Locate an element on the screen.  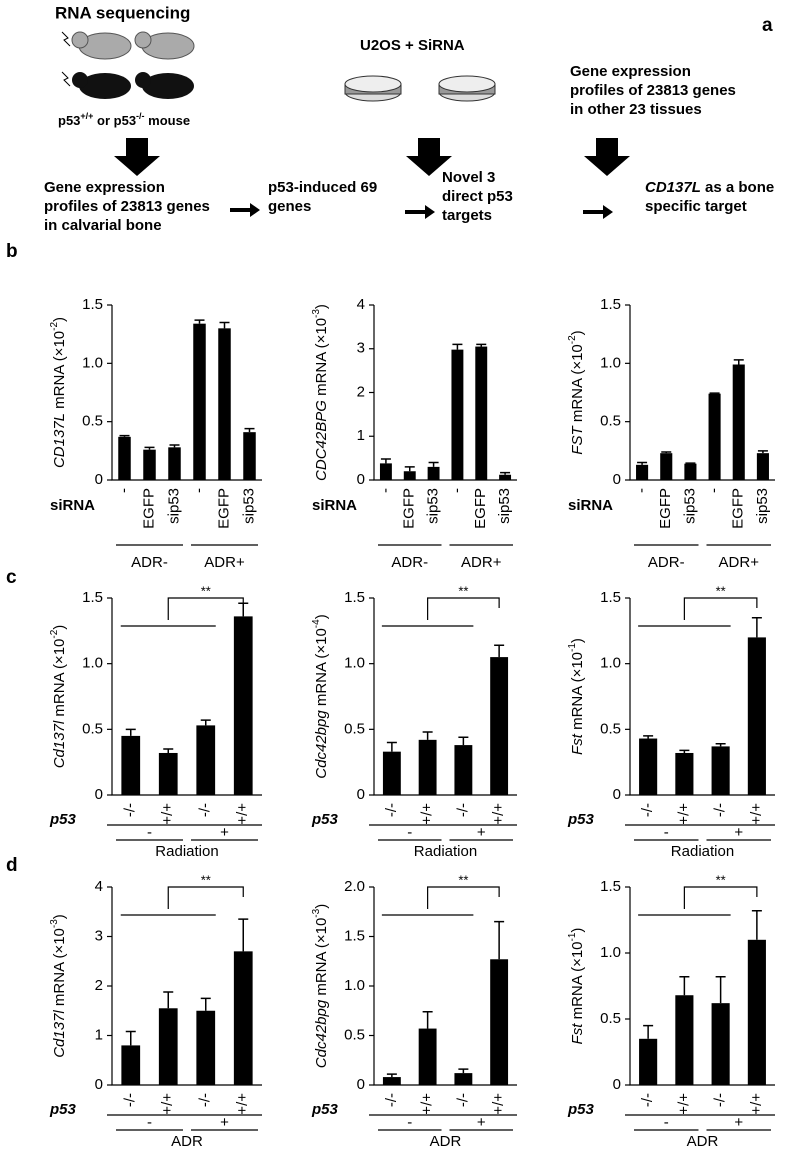
y-tick-label: 4 is located at coordinates (361, 304).